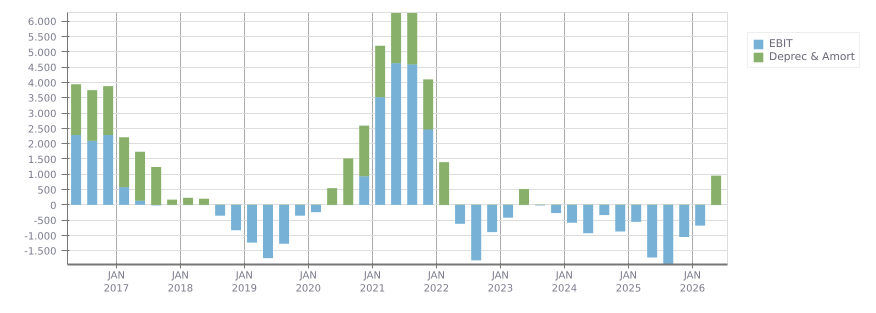  Describe the element at coordinates (42, 99) in the screenshot. I see `y-tick-label: 3.500` at that location.